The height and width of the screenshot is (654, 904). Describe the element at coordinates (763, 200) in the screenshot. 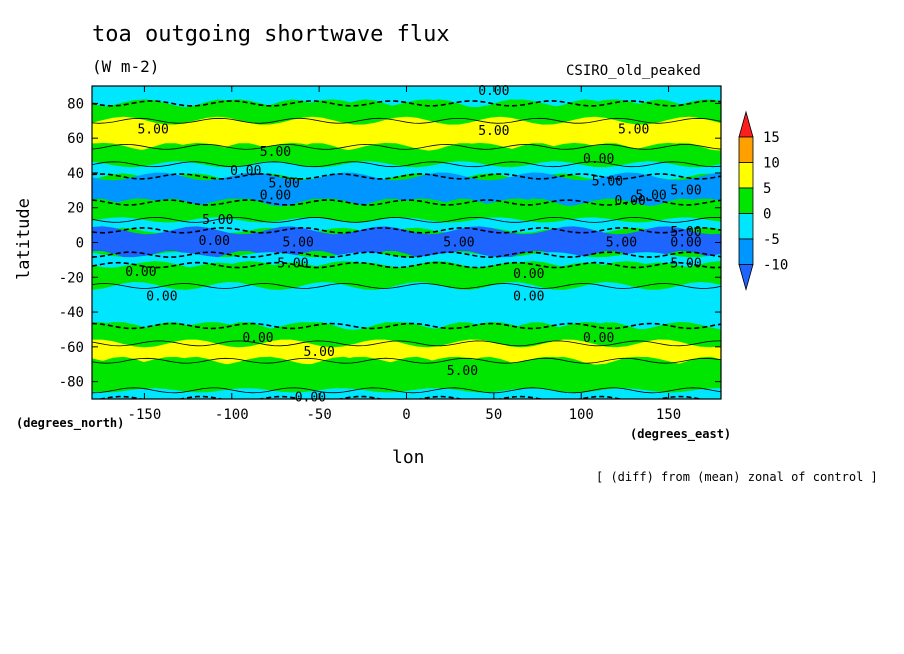

I see `colorbar: 15 10 5 0 -5 -10` at that location.